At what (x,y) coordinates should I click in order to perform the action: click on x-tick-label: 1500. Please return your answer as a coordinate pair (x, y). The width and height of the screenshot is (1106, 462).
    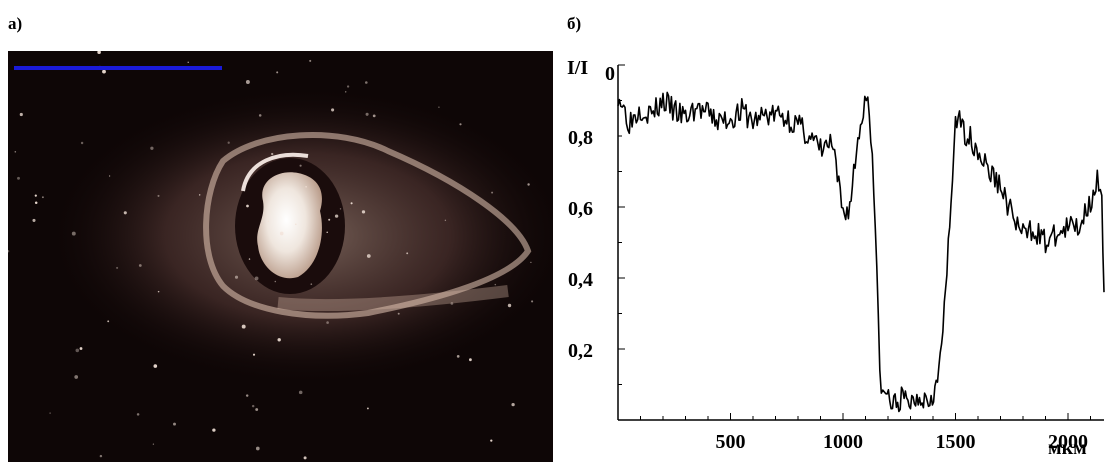
    Looking at the image, I should click on (956, 442).